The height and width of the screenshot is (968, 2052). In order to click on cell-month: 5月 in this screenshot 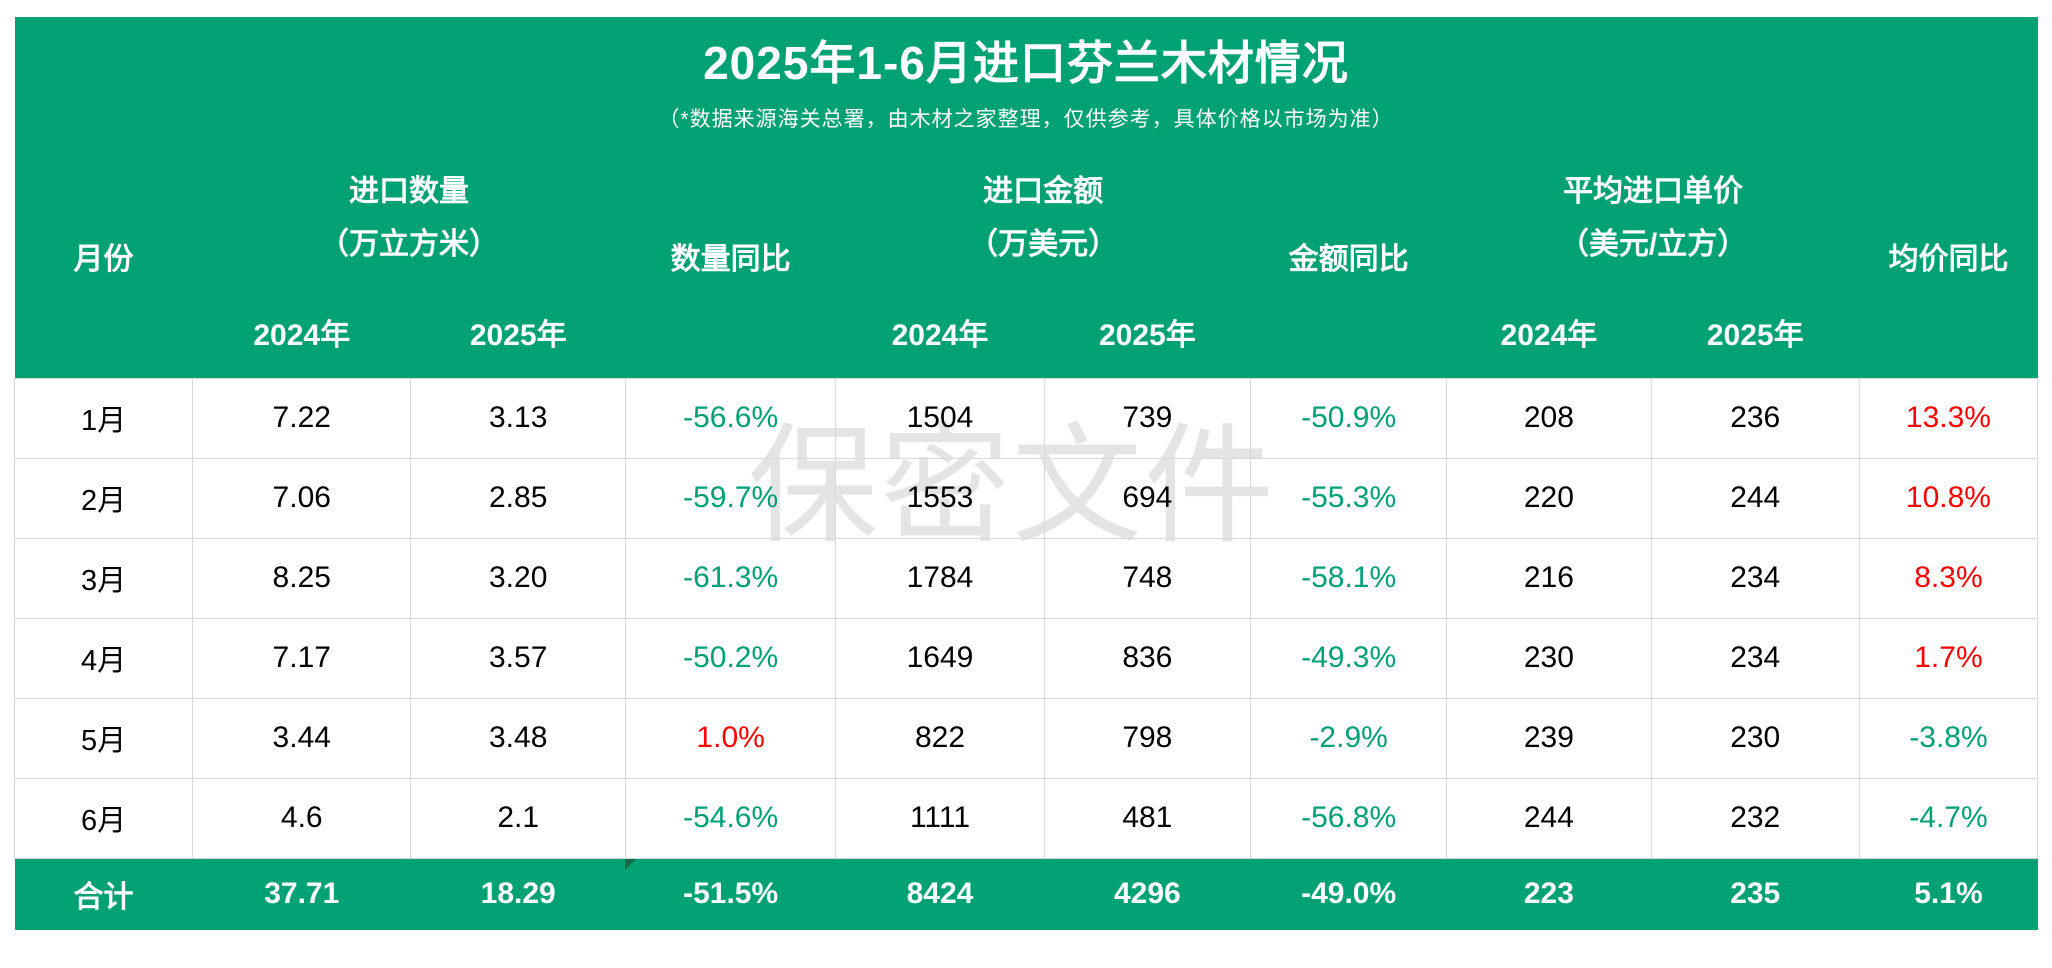, I will do `click(103, 738)`.